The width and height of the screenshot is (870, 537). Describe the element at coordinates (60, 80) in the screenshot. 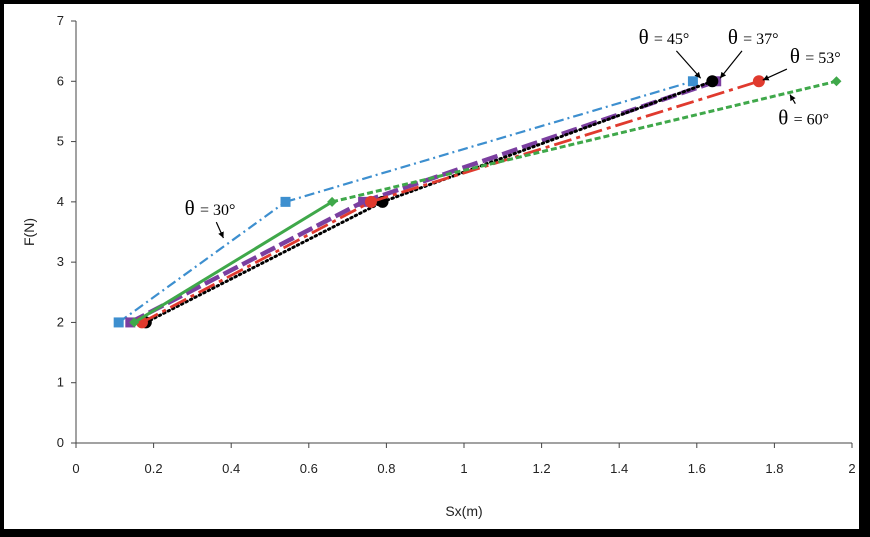

I see `y-tick-label: 6` at that location.